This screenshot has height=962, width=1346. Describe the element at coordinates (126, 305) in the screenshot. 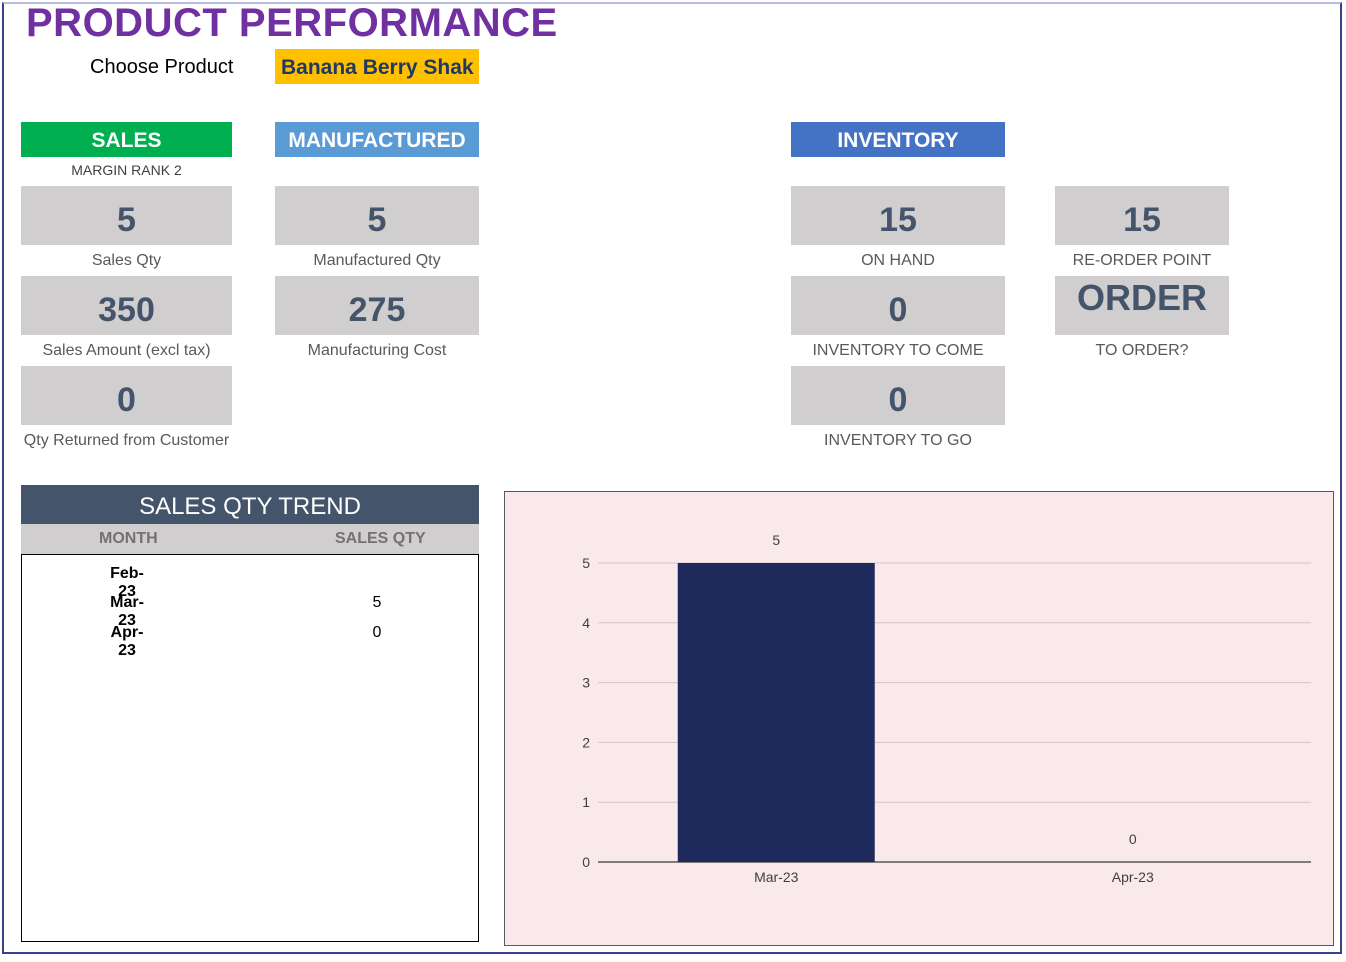

I see `sales-amount-value: 350` at that location.